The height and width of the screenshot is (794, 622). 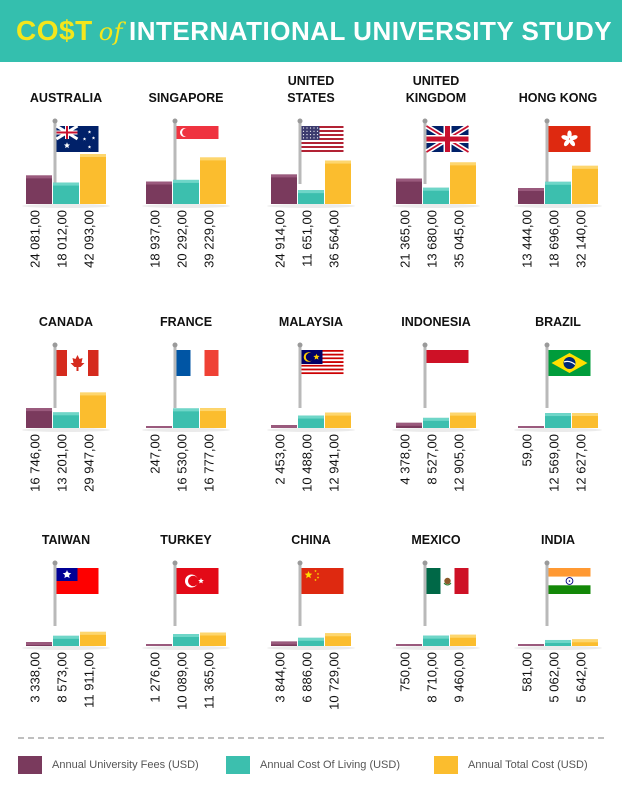 I want to click on country-panel-india: INDIA 581,00 5 062,00 5 642,00, so click(x=558, y=618).